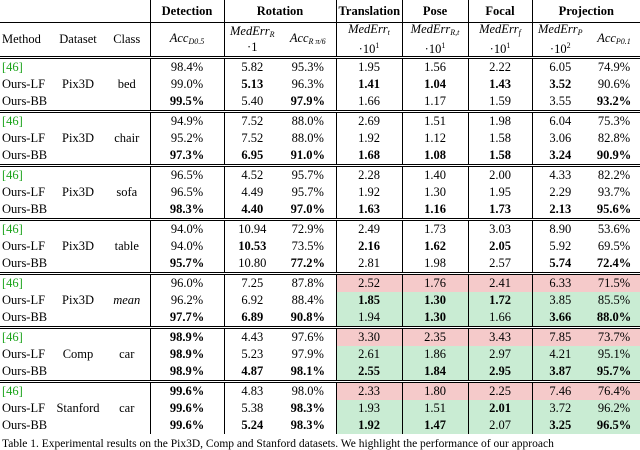 The image size is (640, 450). Describe the element at coordinates (500, 32) in the screenshot. I see `metric-name: MedErrf` at that location.